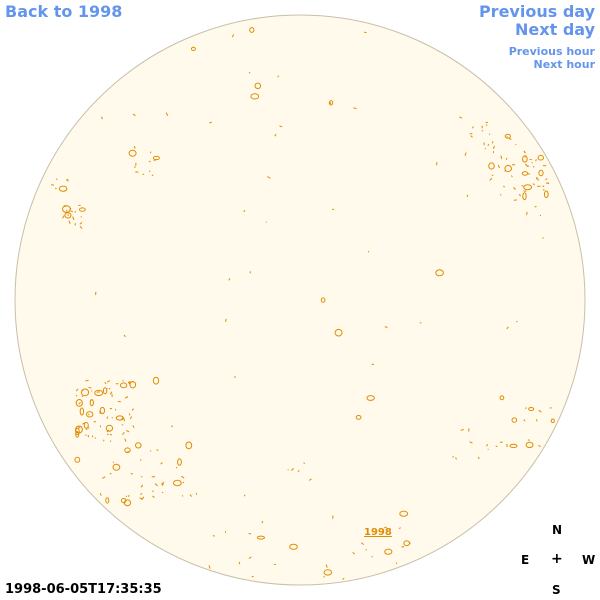 The image size is (600, 600). What do you see at coordinates (589, 560) in the screenshot?
I see `compass-west: W` at bounding box center [589, 560].